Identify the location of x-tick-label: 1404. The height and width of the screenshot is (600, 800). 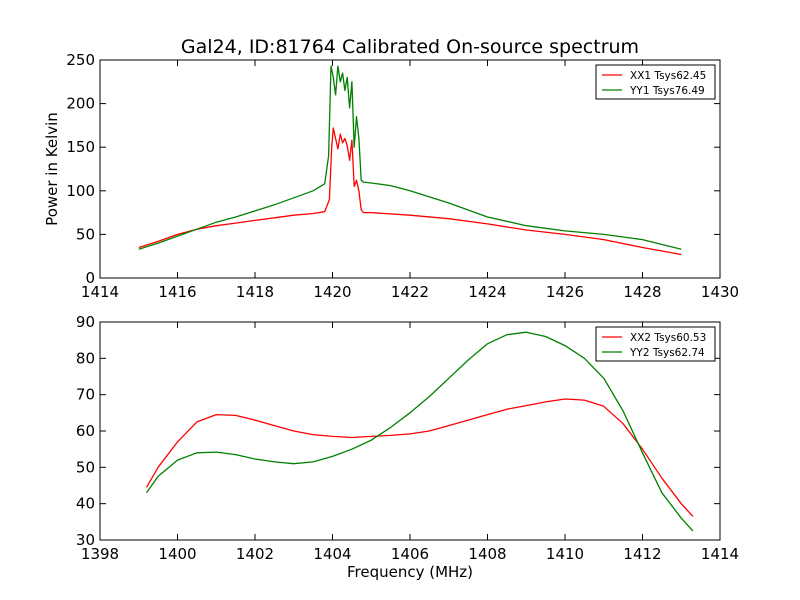
(332, 554).